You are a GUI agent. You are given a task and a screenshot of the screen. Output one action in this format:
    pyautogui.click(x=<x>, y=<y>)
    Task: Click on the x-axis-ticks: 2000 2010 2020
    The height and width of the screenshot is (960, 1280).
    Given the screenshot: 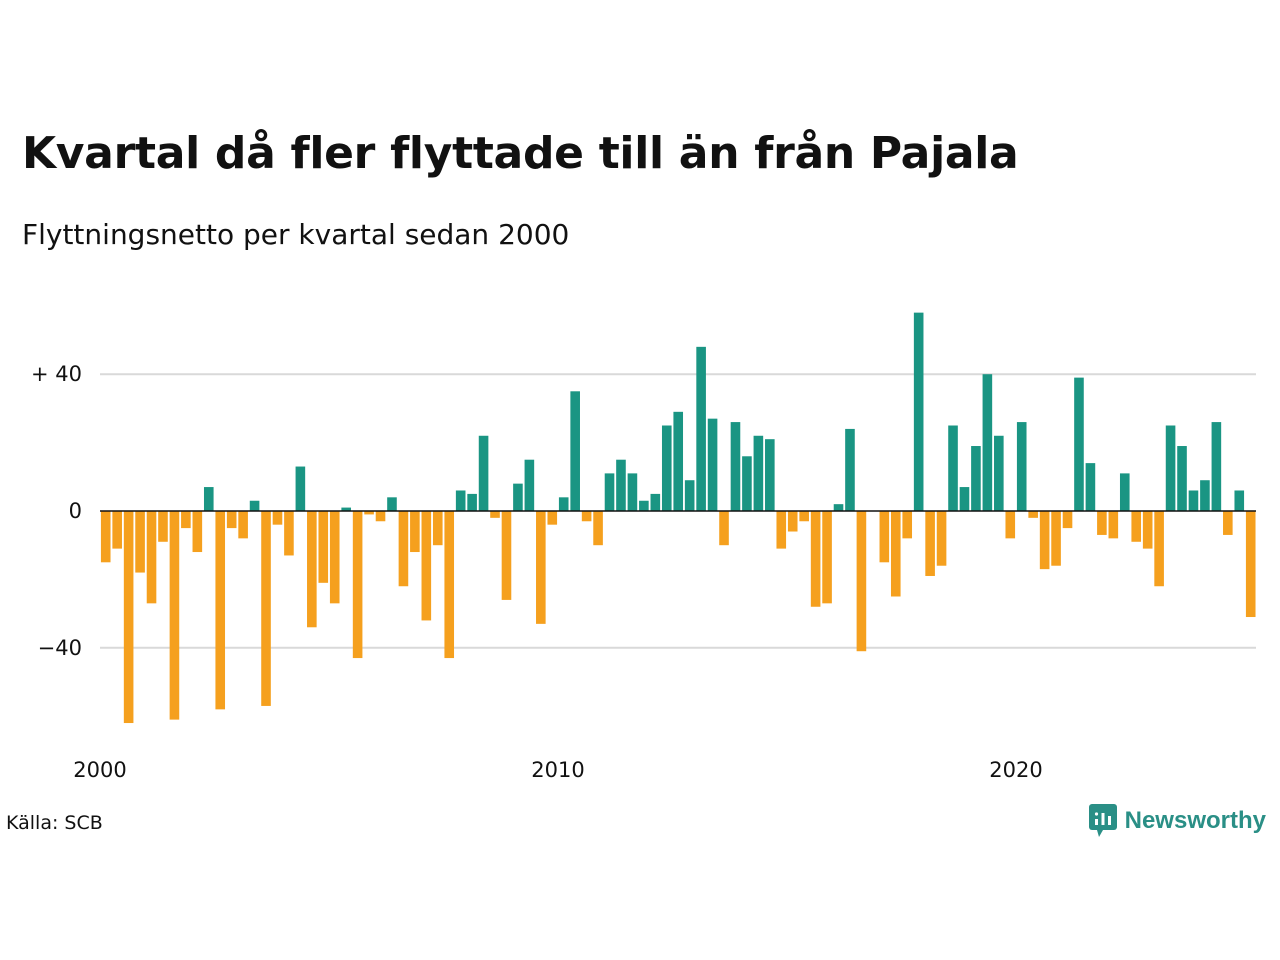 What is the action you would take?
    pyautogui.click(x=557, y=770)
    